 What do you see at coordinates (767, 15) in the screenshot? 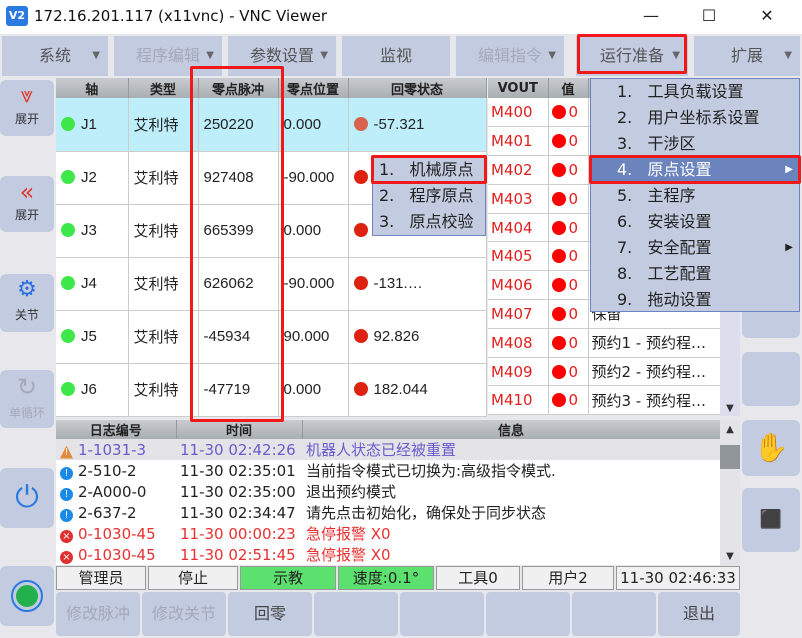
I see `close-button: ✕` at bounding box center [767, 15].